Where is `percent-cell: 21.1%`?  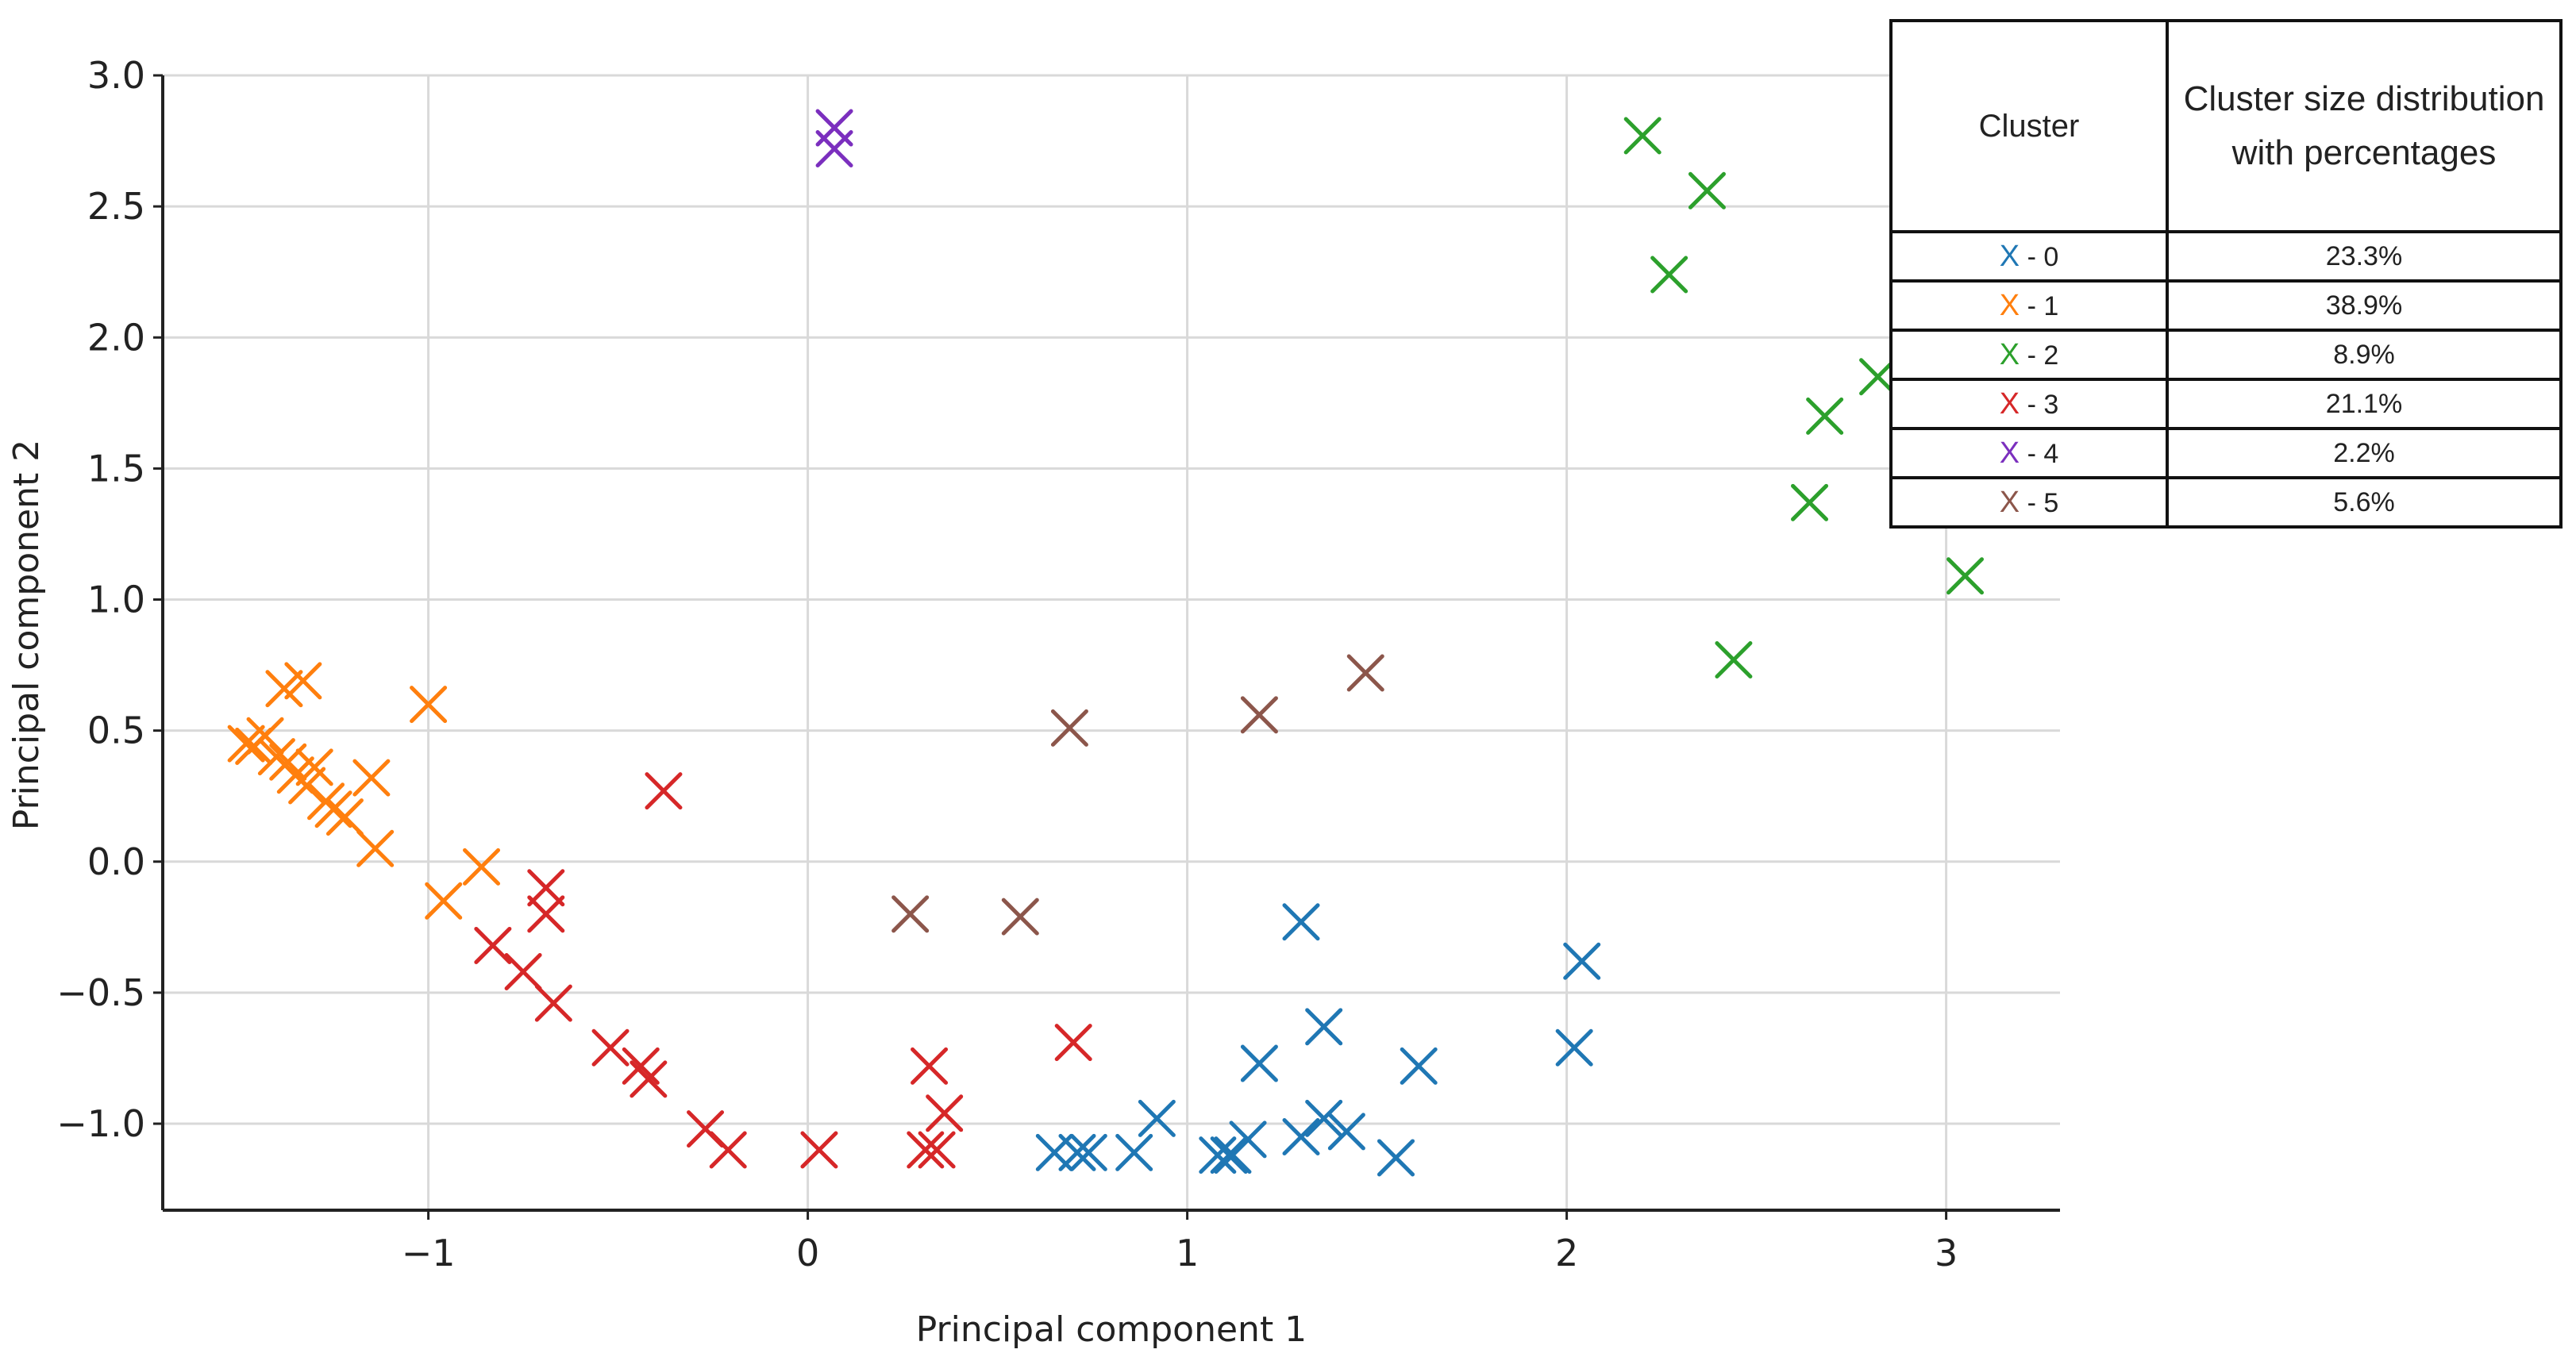
percent-cell: 21.1% is located at coordinates (2364, 404).